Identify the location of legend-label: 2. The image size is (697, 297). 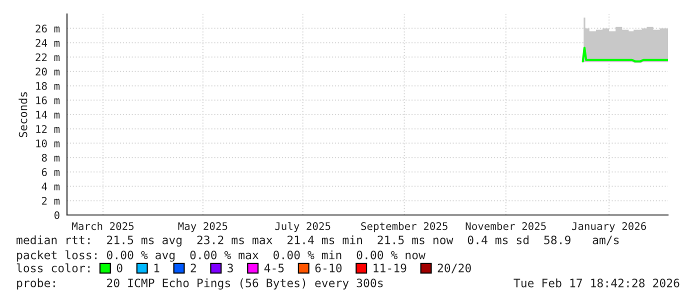
(193, 268).